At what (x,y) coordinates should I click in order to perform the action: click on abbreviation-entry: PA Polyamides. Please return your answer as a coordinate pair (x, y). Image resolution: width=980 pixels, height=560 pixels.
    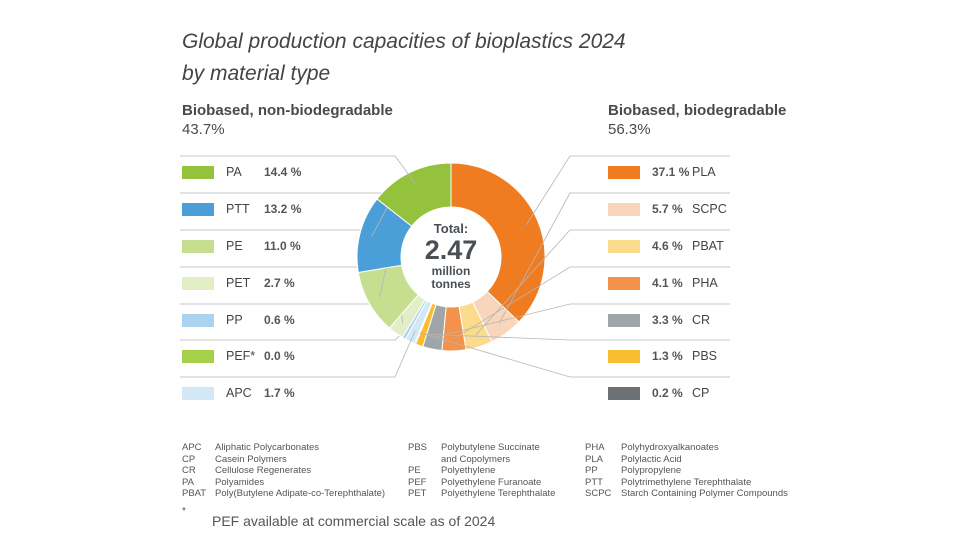
    Looking at the image, I should click on (223, 483).